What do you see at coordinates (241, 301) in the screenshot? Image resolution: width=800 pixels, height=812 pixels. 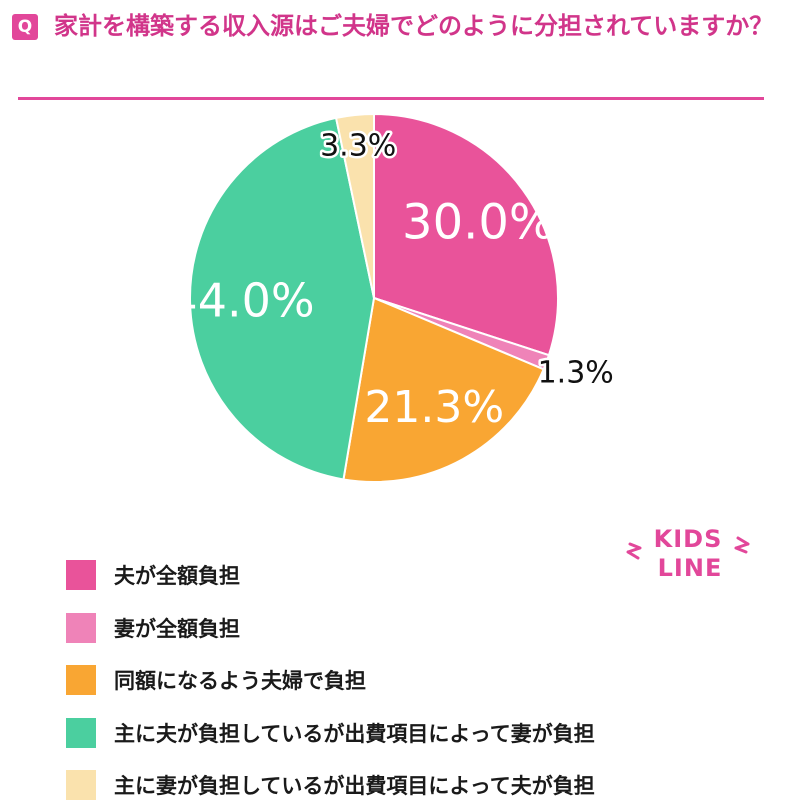 I see `pie-label-mainly-husband: 44.0%` at bounding box center [241, 301].